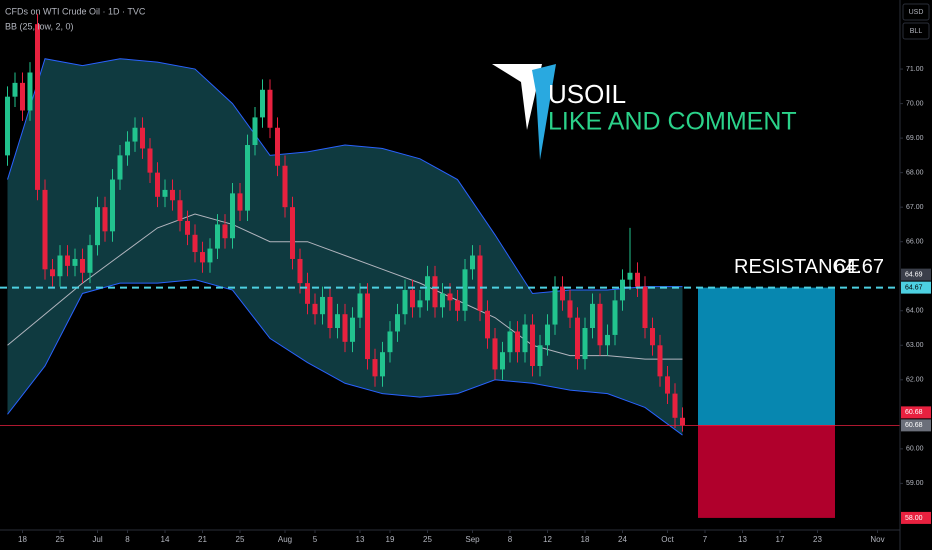 The width and height of the screenshot is (932, 550). I want to click on unit-box, so click(916, 31).